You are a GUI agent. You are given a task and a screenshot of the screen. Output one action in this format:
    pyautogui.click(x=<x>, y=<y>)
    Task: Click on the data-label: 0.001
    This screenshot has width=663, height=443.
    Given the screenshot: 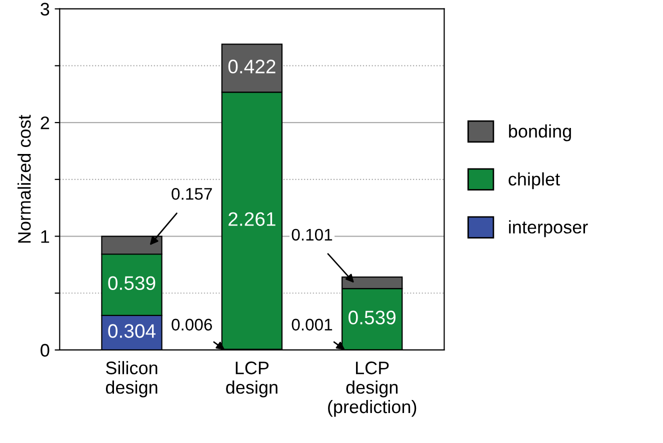 What is the action you would take?
    pyautogui.click(x=312, y=324)
    